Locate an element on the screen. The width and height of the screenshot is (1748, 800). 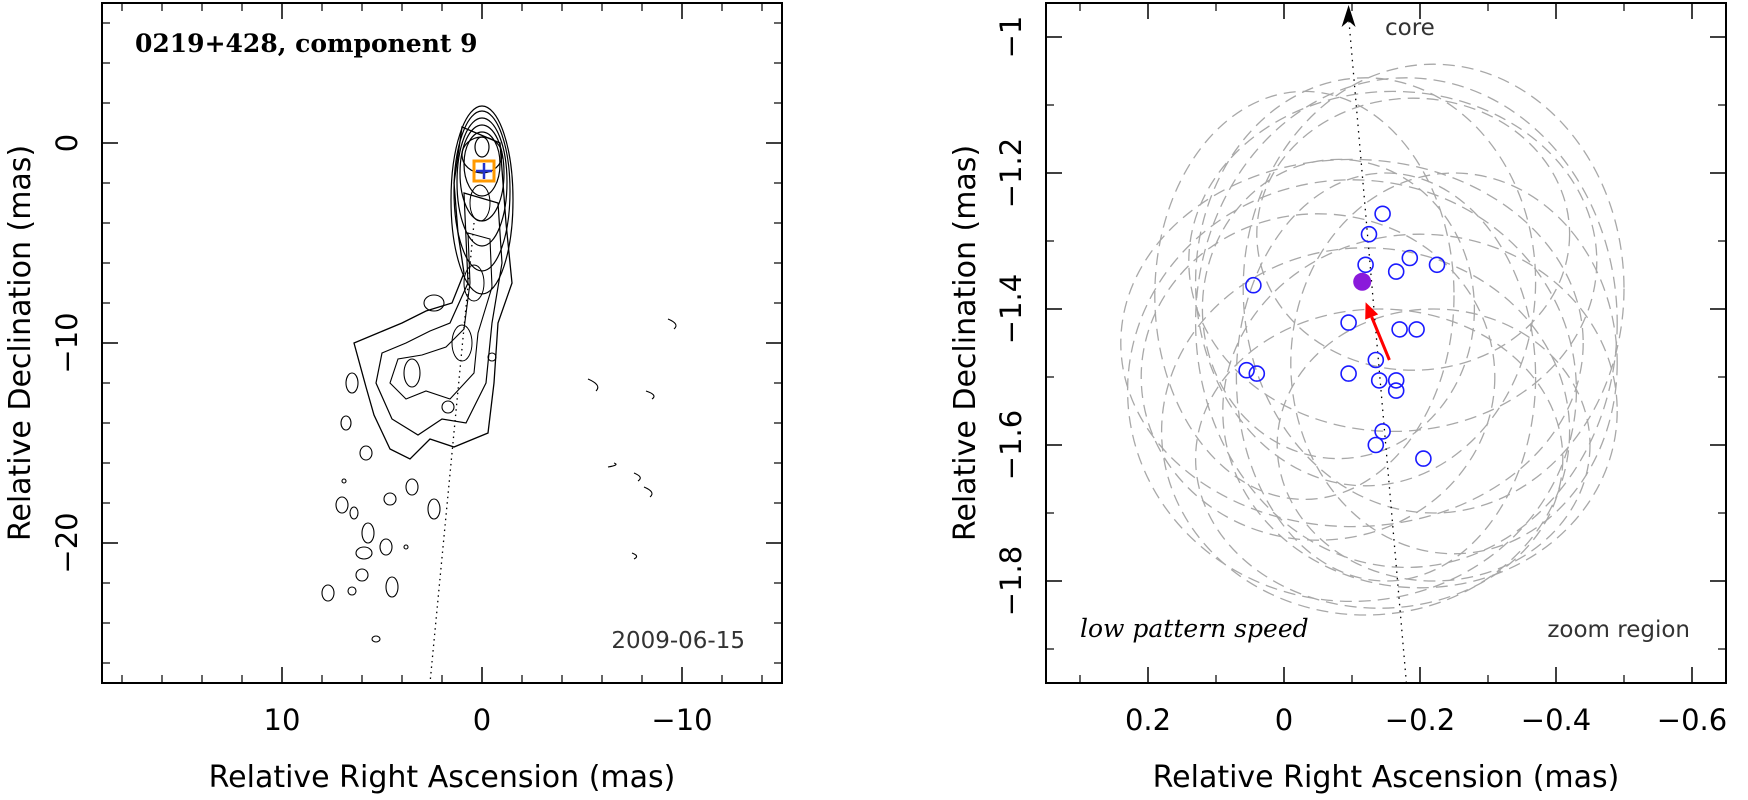
zoom-region-label: zoom region is located at coordinates (1618, 630).